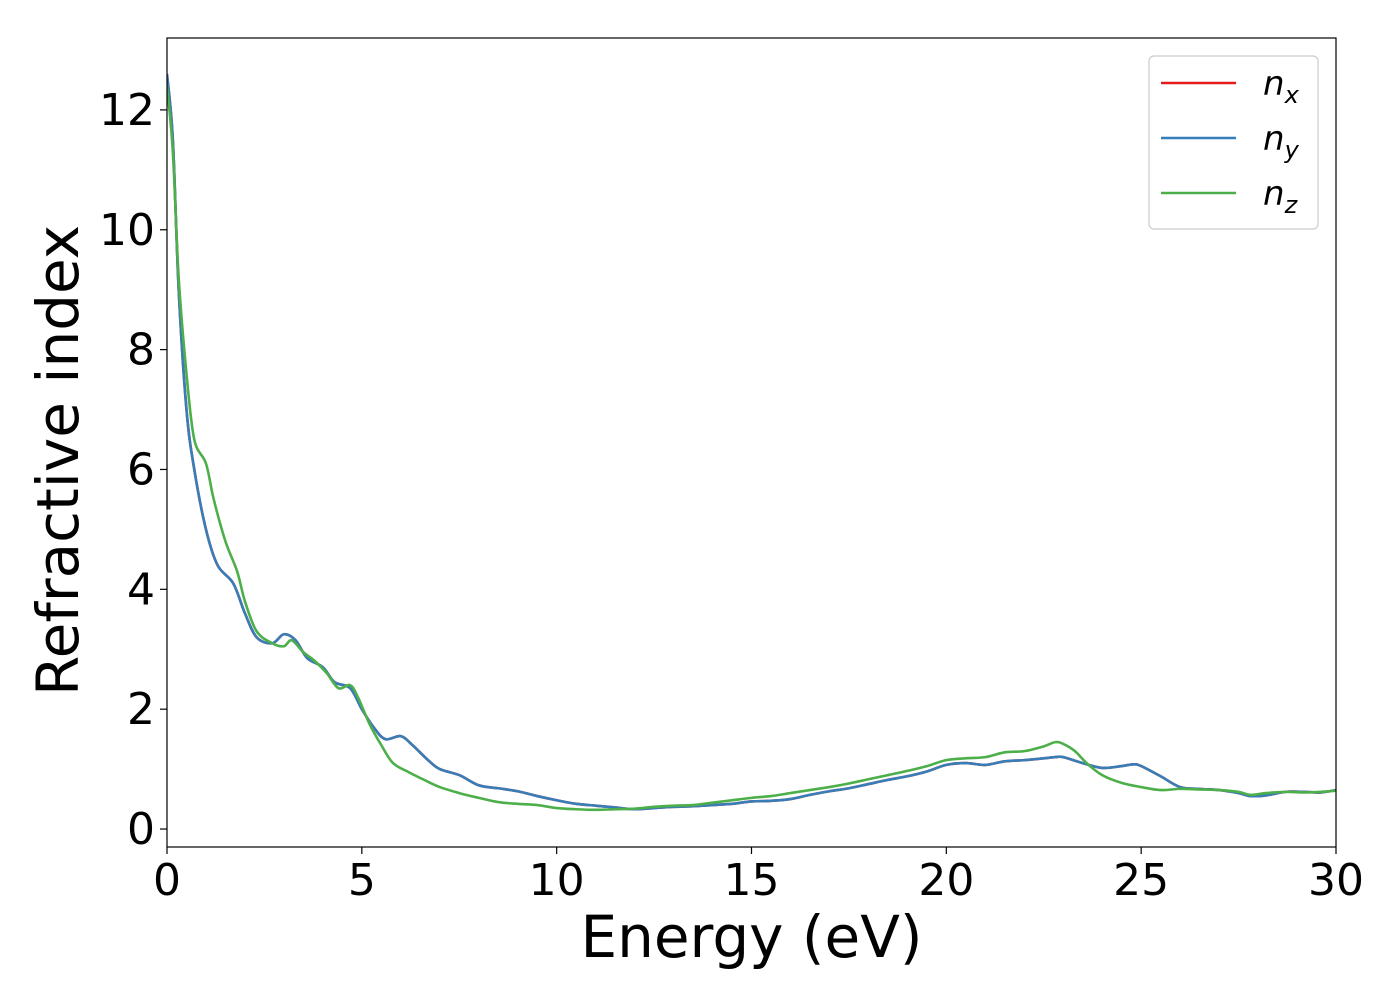 Image resolution: width=1400 pixels, height=1000 pixels. I want to click on x-tick-label: 20, so click(946, 880).